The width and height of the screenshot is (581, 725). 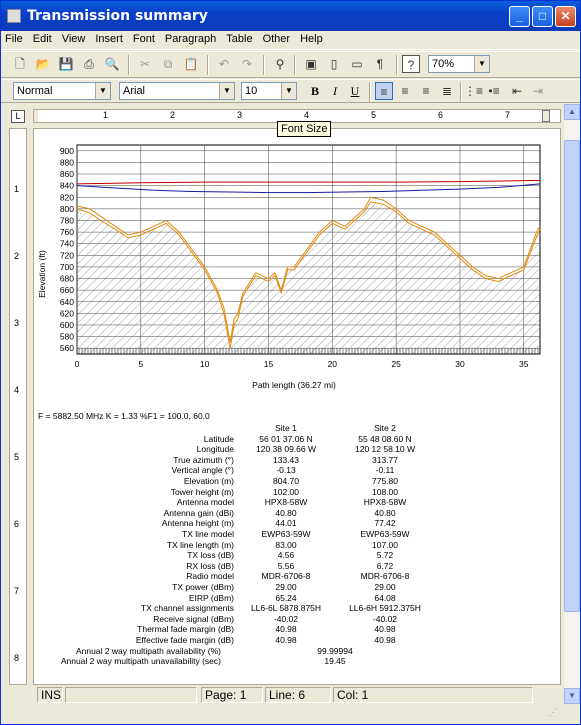 What do you see at coordinates (202, 470) in the screenshot?
I see `report-label: Vertical angle (°)` at bounding box center [202, 470].